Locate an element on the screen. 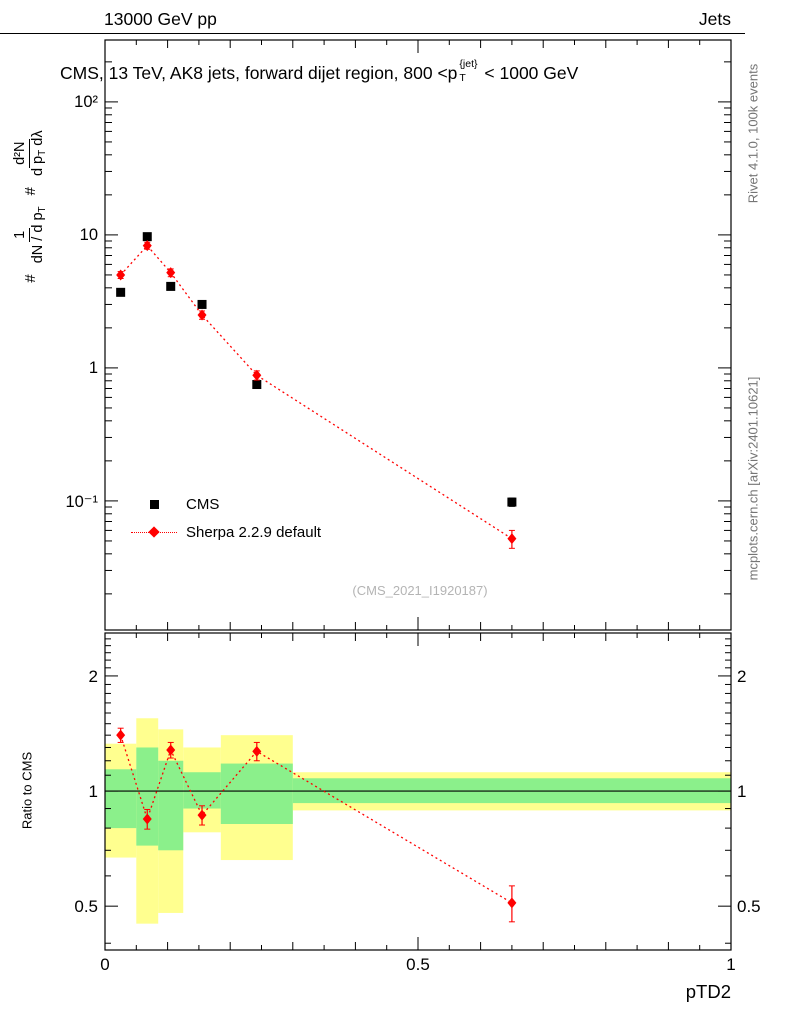  black-square-icon is located at coordinates (154, 504).